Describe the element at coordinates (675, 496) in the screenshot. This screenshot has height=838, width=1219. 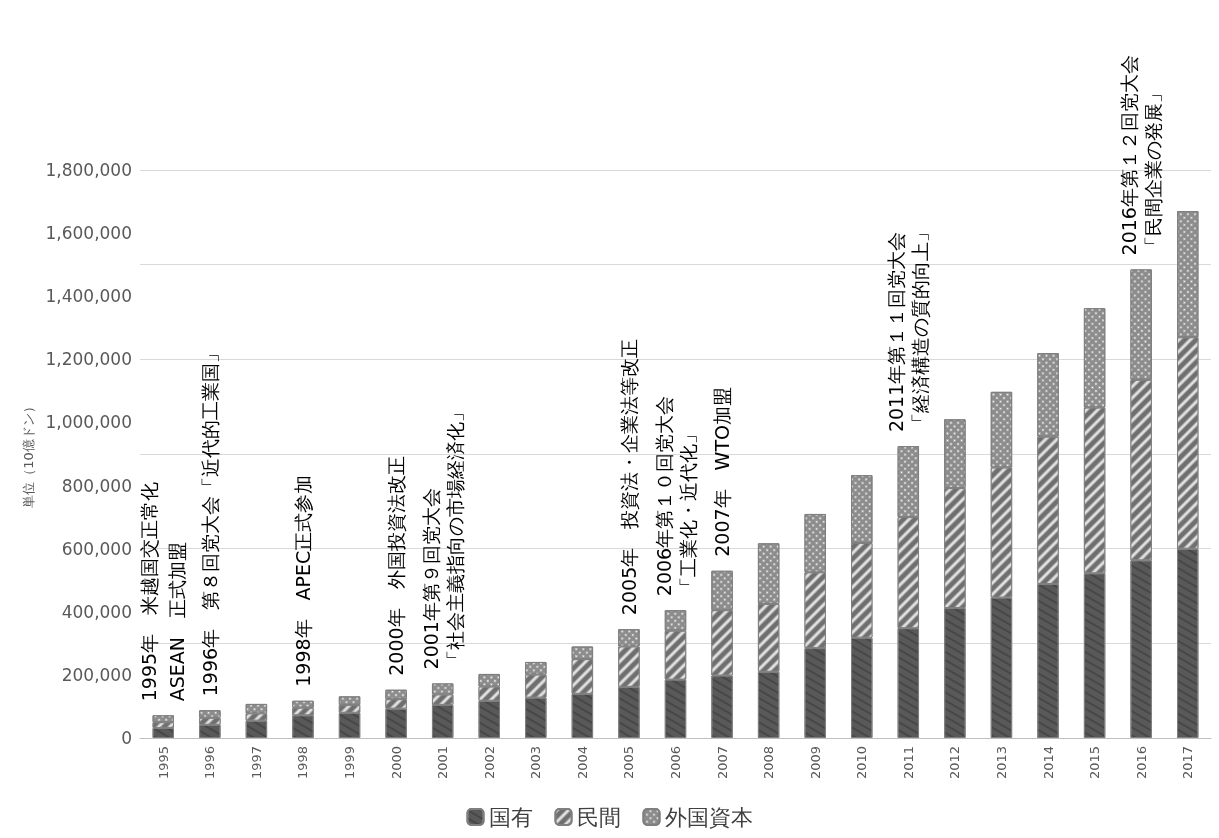
I see `annotation: 2006年第１０回党大会「工業化・近代化」` at that location.